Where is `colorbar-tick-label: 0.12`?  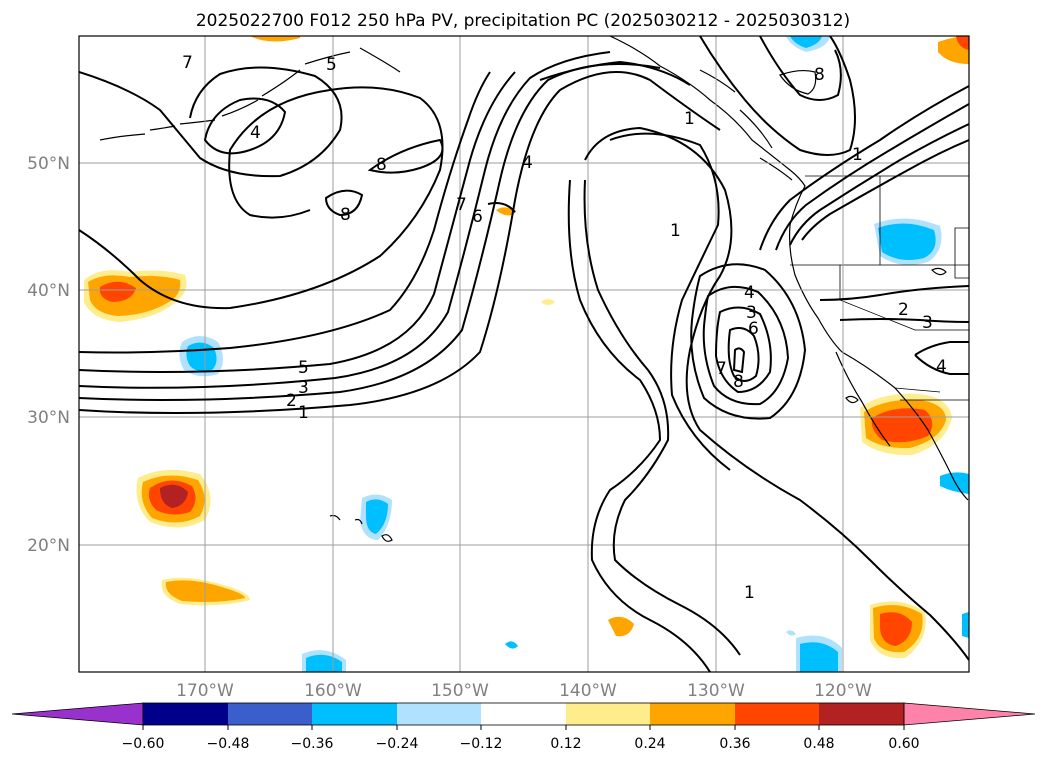
colorbar-tick-label: 0.12 is located at coordinates (565, 744).